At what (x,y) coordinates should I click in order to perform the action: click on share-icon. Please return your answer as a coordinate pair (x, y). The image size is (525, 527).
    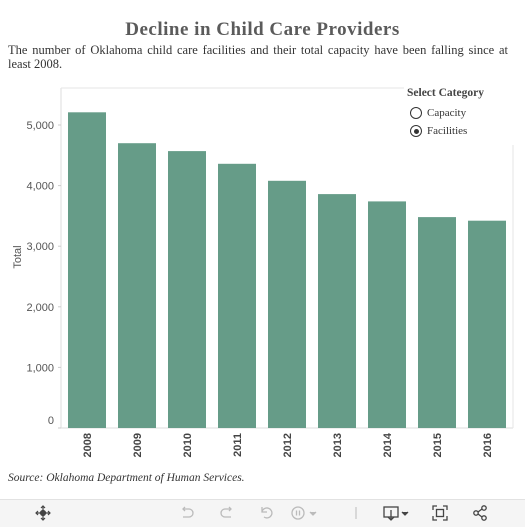
    Looking at the image, I should click on (480, 515).